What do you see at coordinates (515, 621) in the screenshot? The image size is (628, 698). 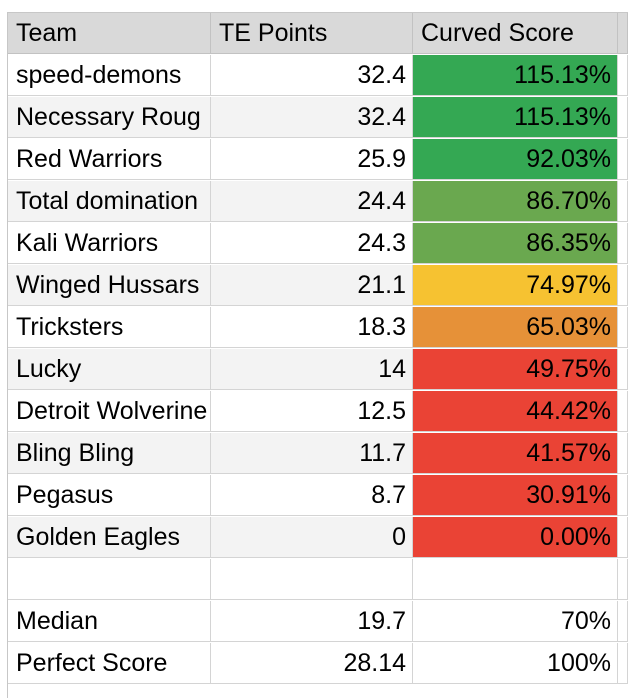 I see `summary-score: 70%` at bounding box center [515, 621].